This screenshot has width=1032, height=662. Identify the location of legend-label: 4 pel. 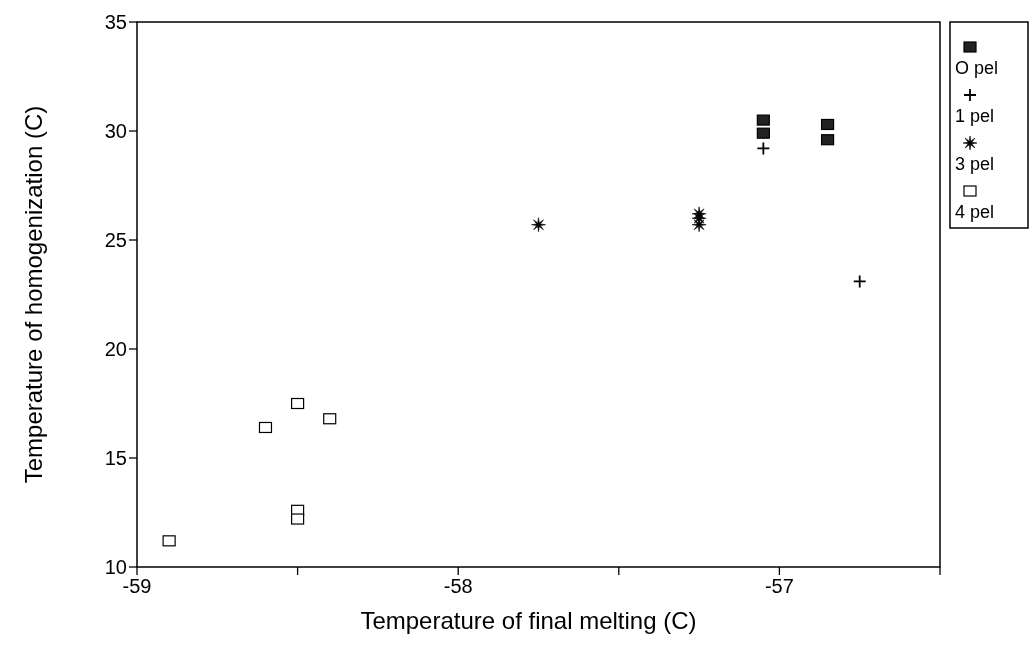
(975, 212).